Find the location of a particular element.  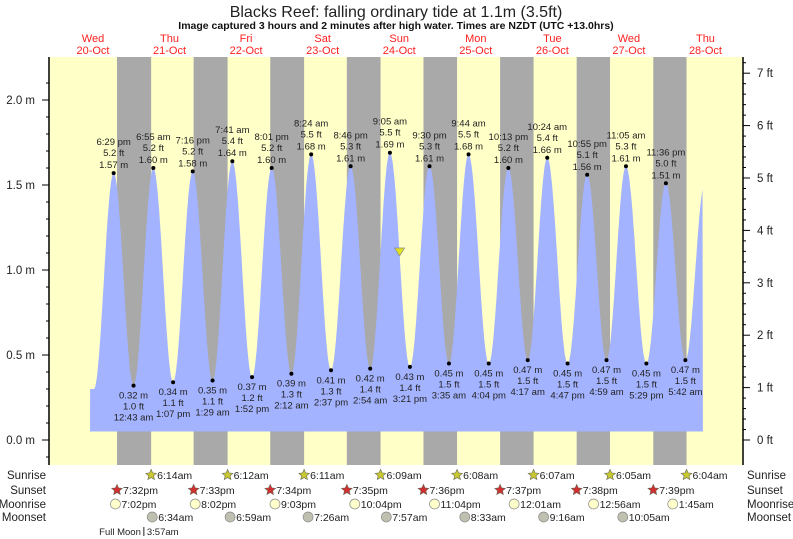

day-weekday: Wed is located at coordinates (93, 39).